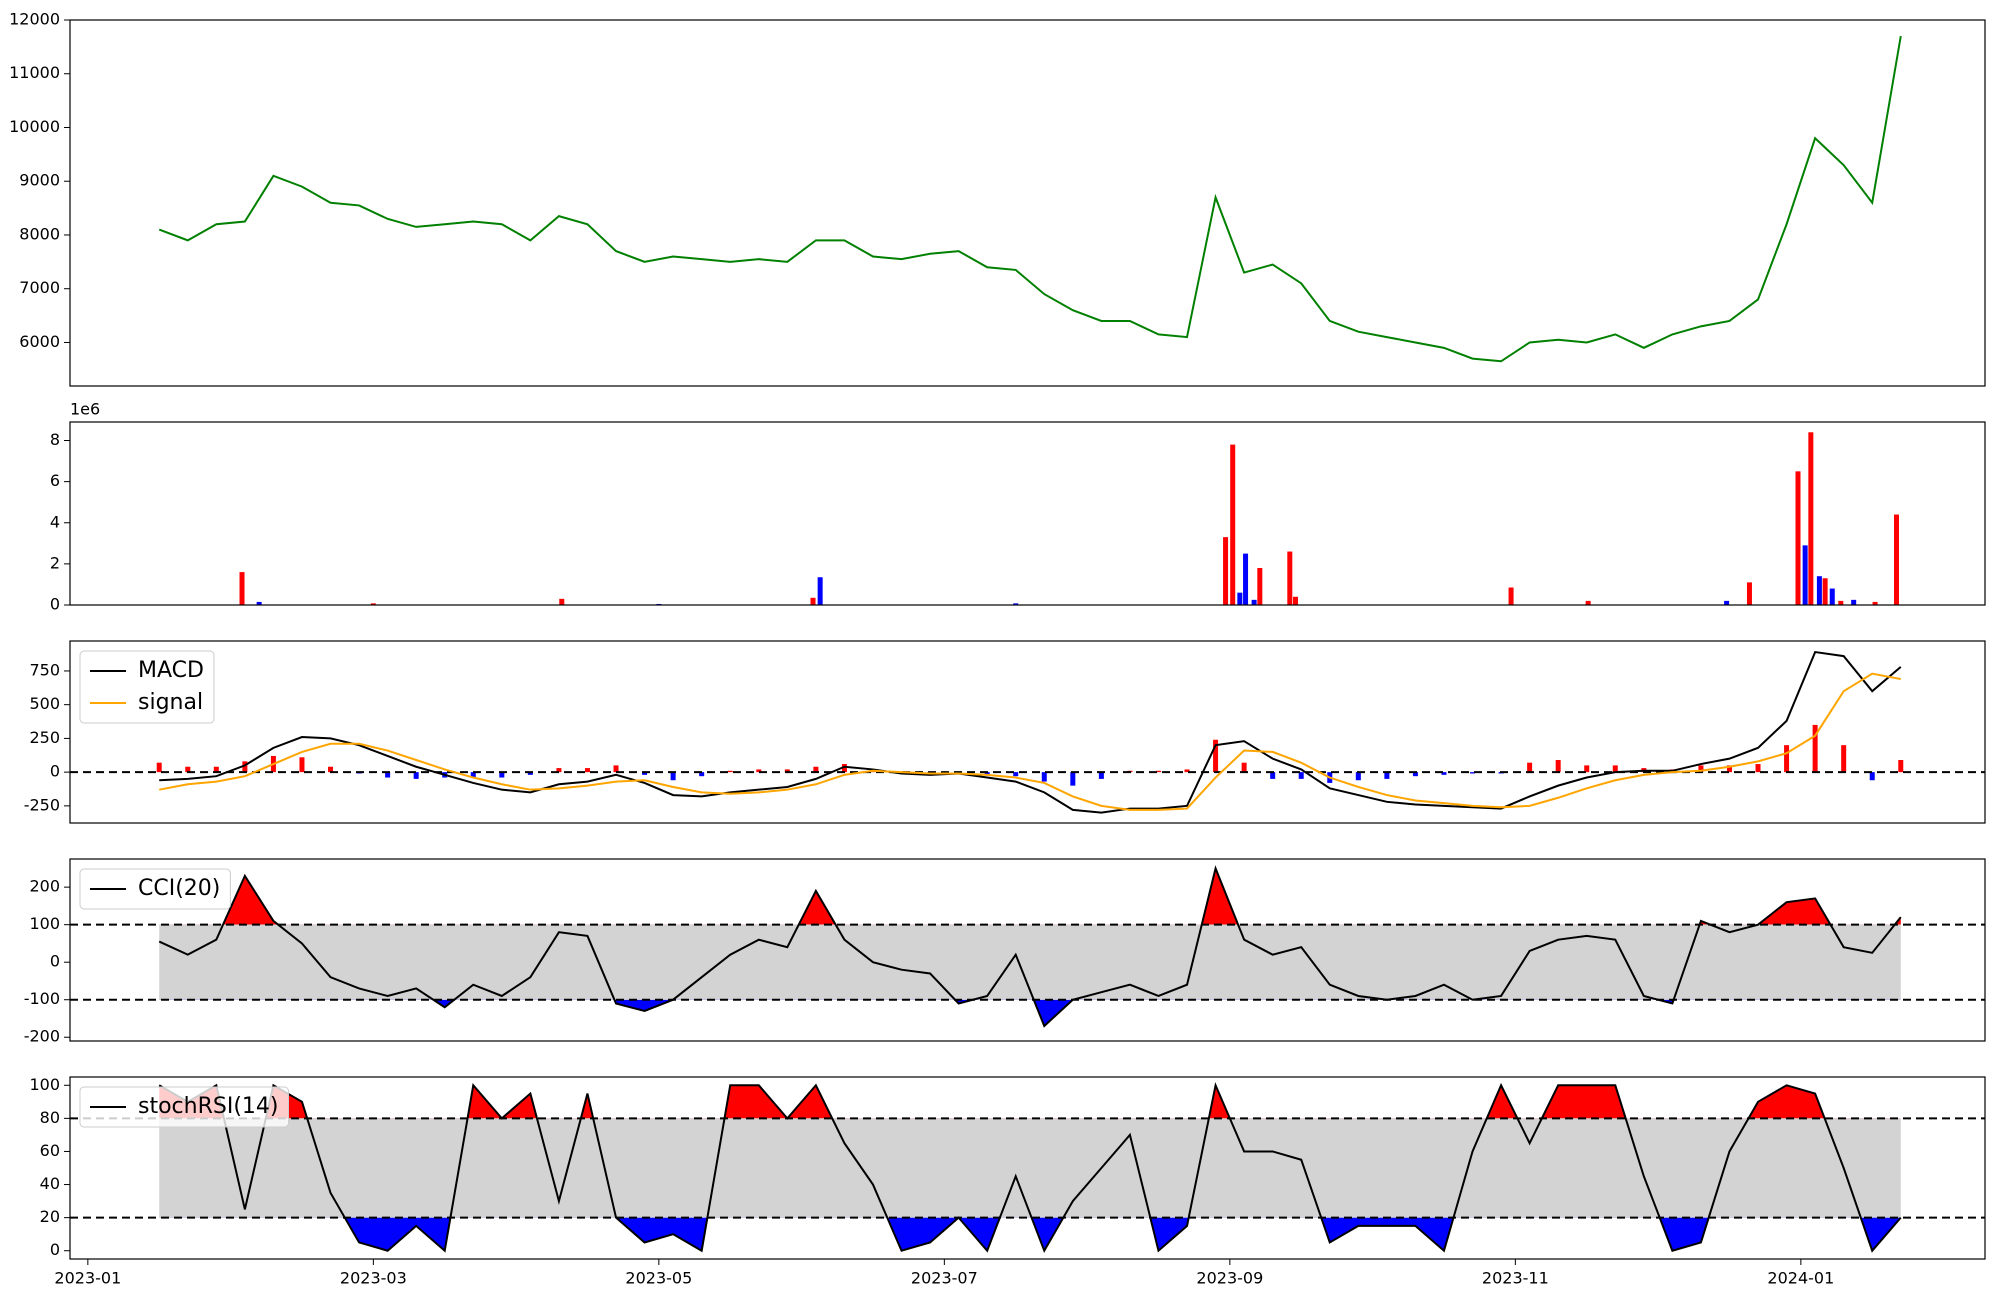  Describe the element at coordinates (55, 521) in the screenshot. I see `y-tick-label: 4` at that location.